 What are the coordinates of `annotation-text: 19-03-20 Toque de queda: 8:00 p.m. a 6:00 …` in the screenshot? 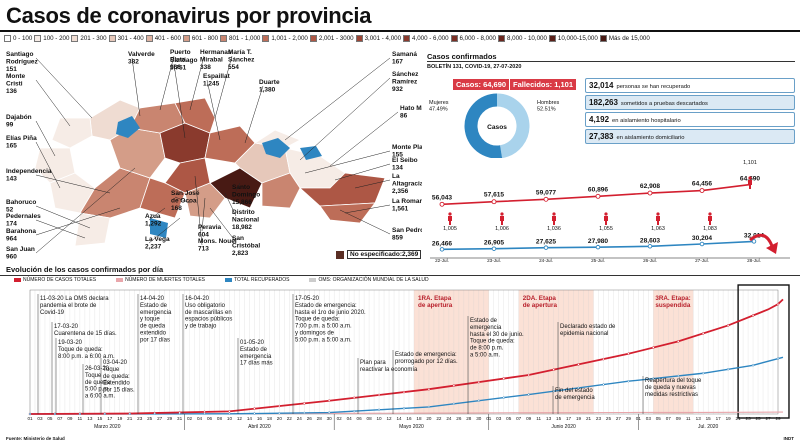 It's located at (86, 350).